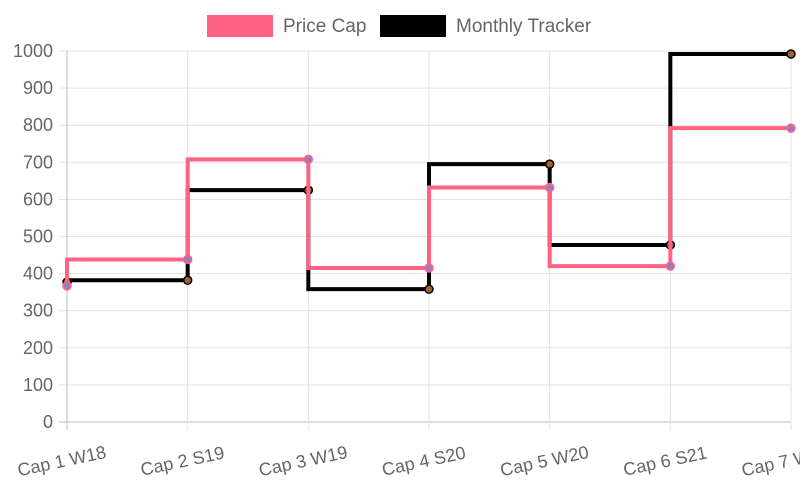 The image size is (800, 480). What do you see at coordinates (38, 348) in the screenshot?
I see `y-tick-label: 200` at bounding box center [38, 348].